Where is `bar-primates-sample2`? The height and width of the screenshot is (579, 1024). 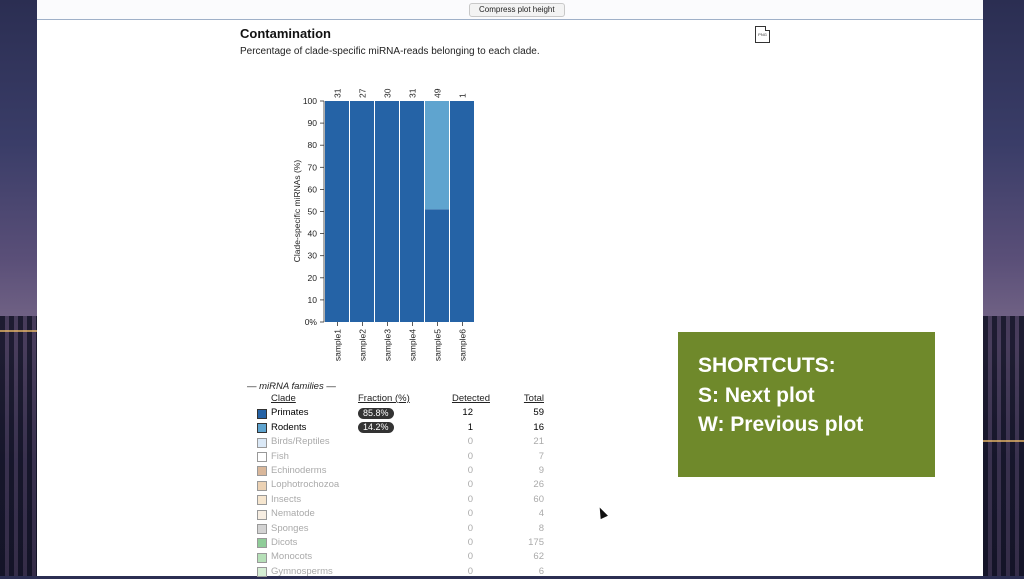
bar-primates-sample2 is located at coordinates (362, 211).